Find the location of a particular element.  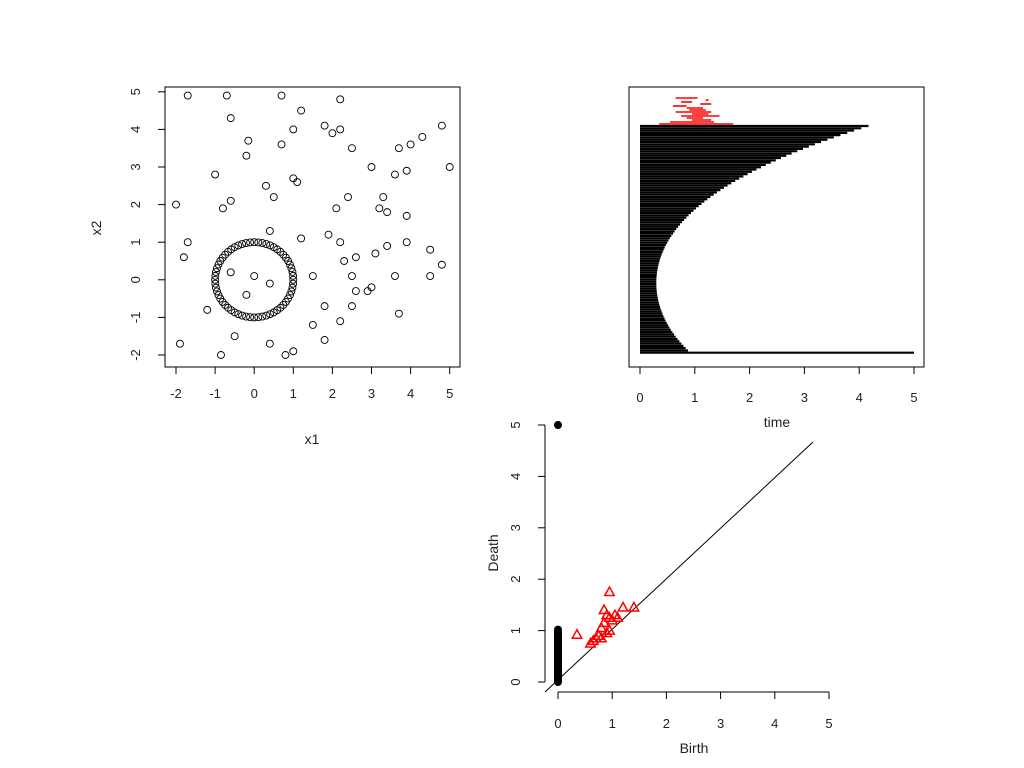

y-tick-label: 0 is located at coordinates (135, 279).